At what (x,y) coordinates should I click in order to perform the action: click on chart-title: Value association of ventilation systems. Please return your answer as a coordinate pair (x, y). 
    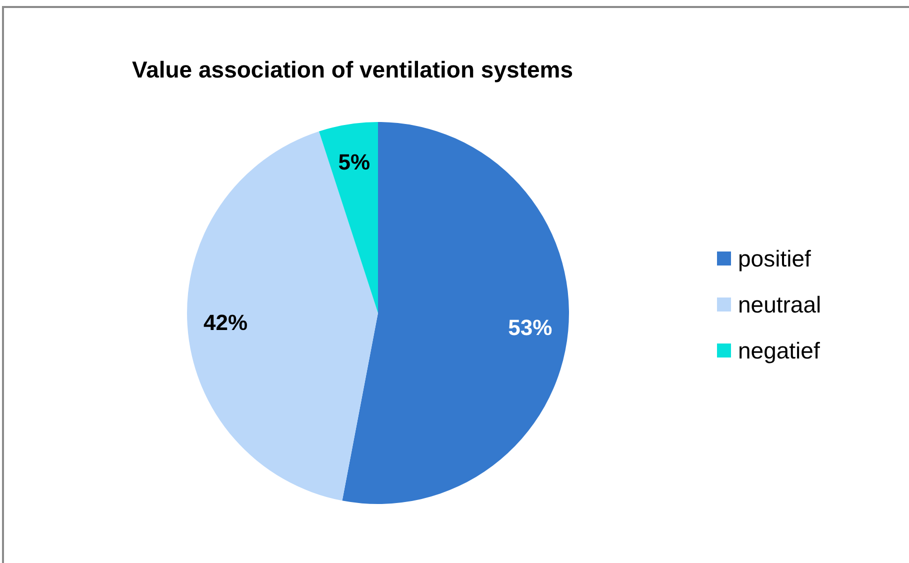
    Looking at the image, I should click on (352, 69).